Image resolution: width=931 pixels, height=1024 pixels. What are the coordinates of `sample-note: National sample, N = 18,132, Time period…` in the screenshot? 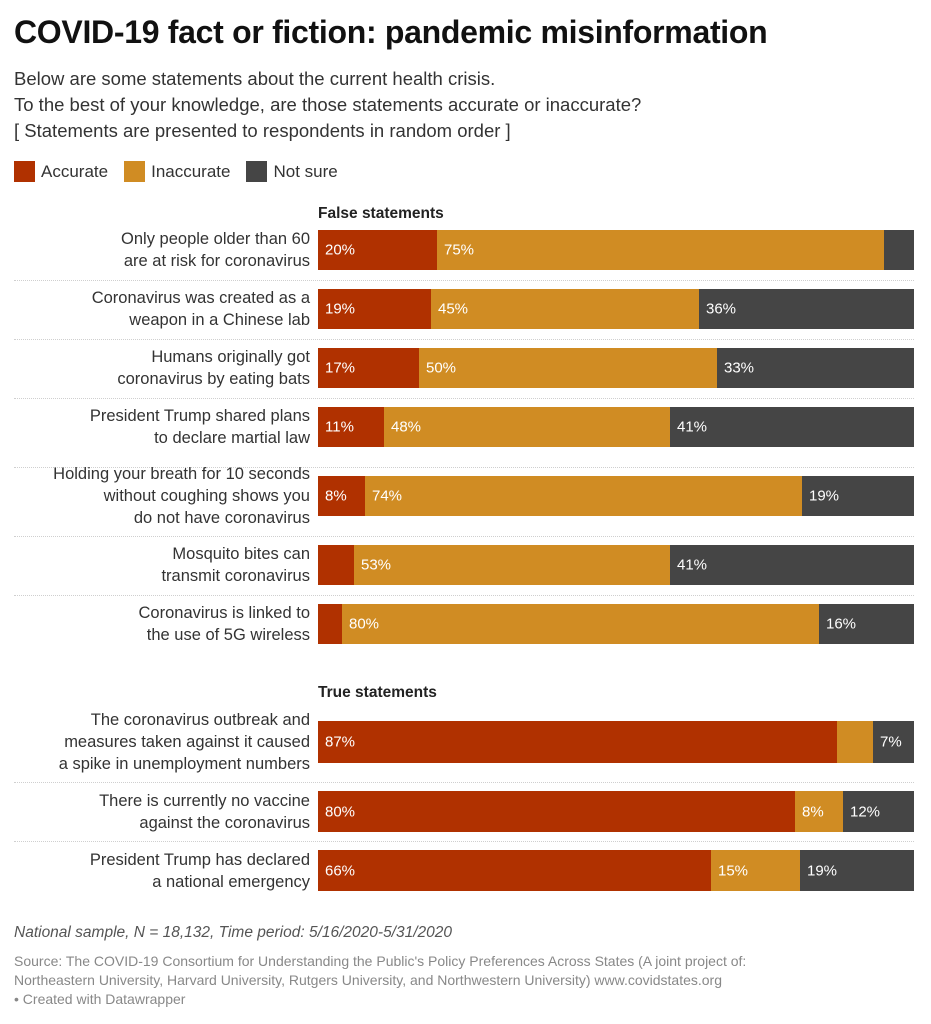 It's located at (233, 932).